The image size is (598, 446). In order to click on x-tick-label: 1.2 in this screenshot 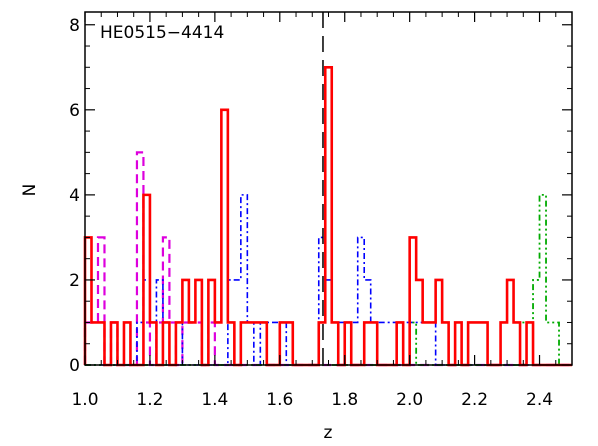, I will do `click(149, 400)`.